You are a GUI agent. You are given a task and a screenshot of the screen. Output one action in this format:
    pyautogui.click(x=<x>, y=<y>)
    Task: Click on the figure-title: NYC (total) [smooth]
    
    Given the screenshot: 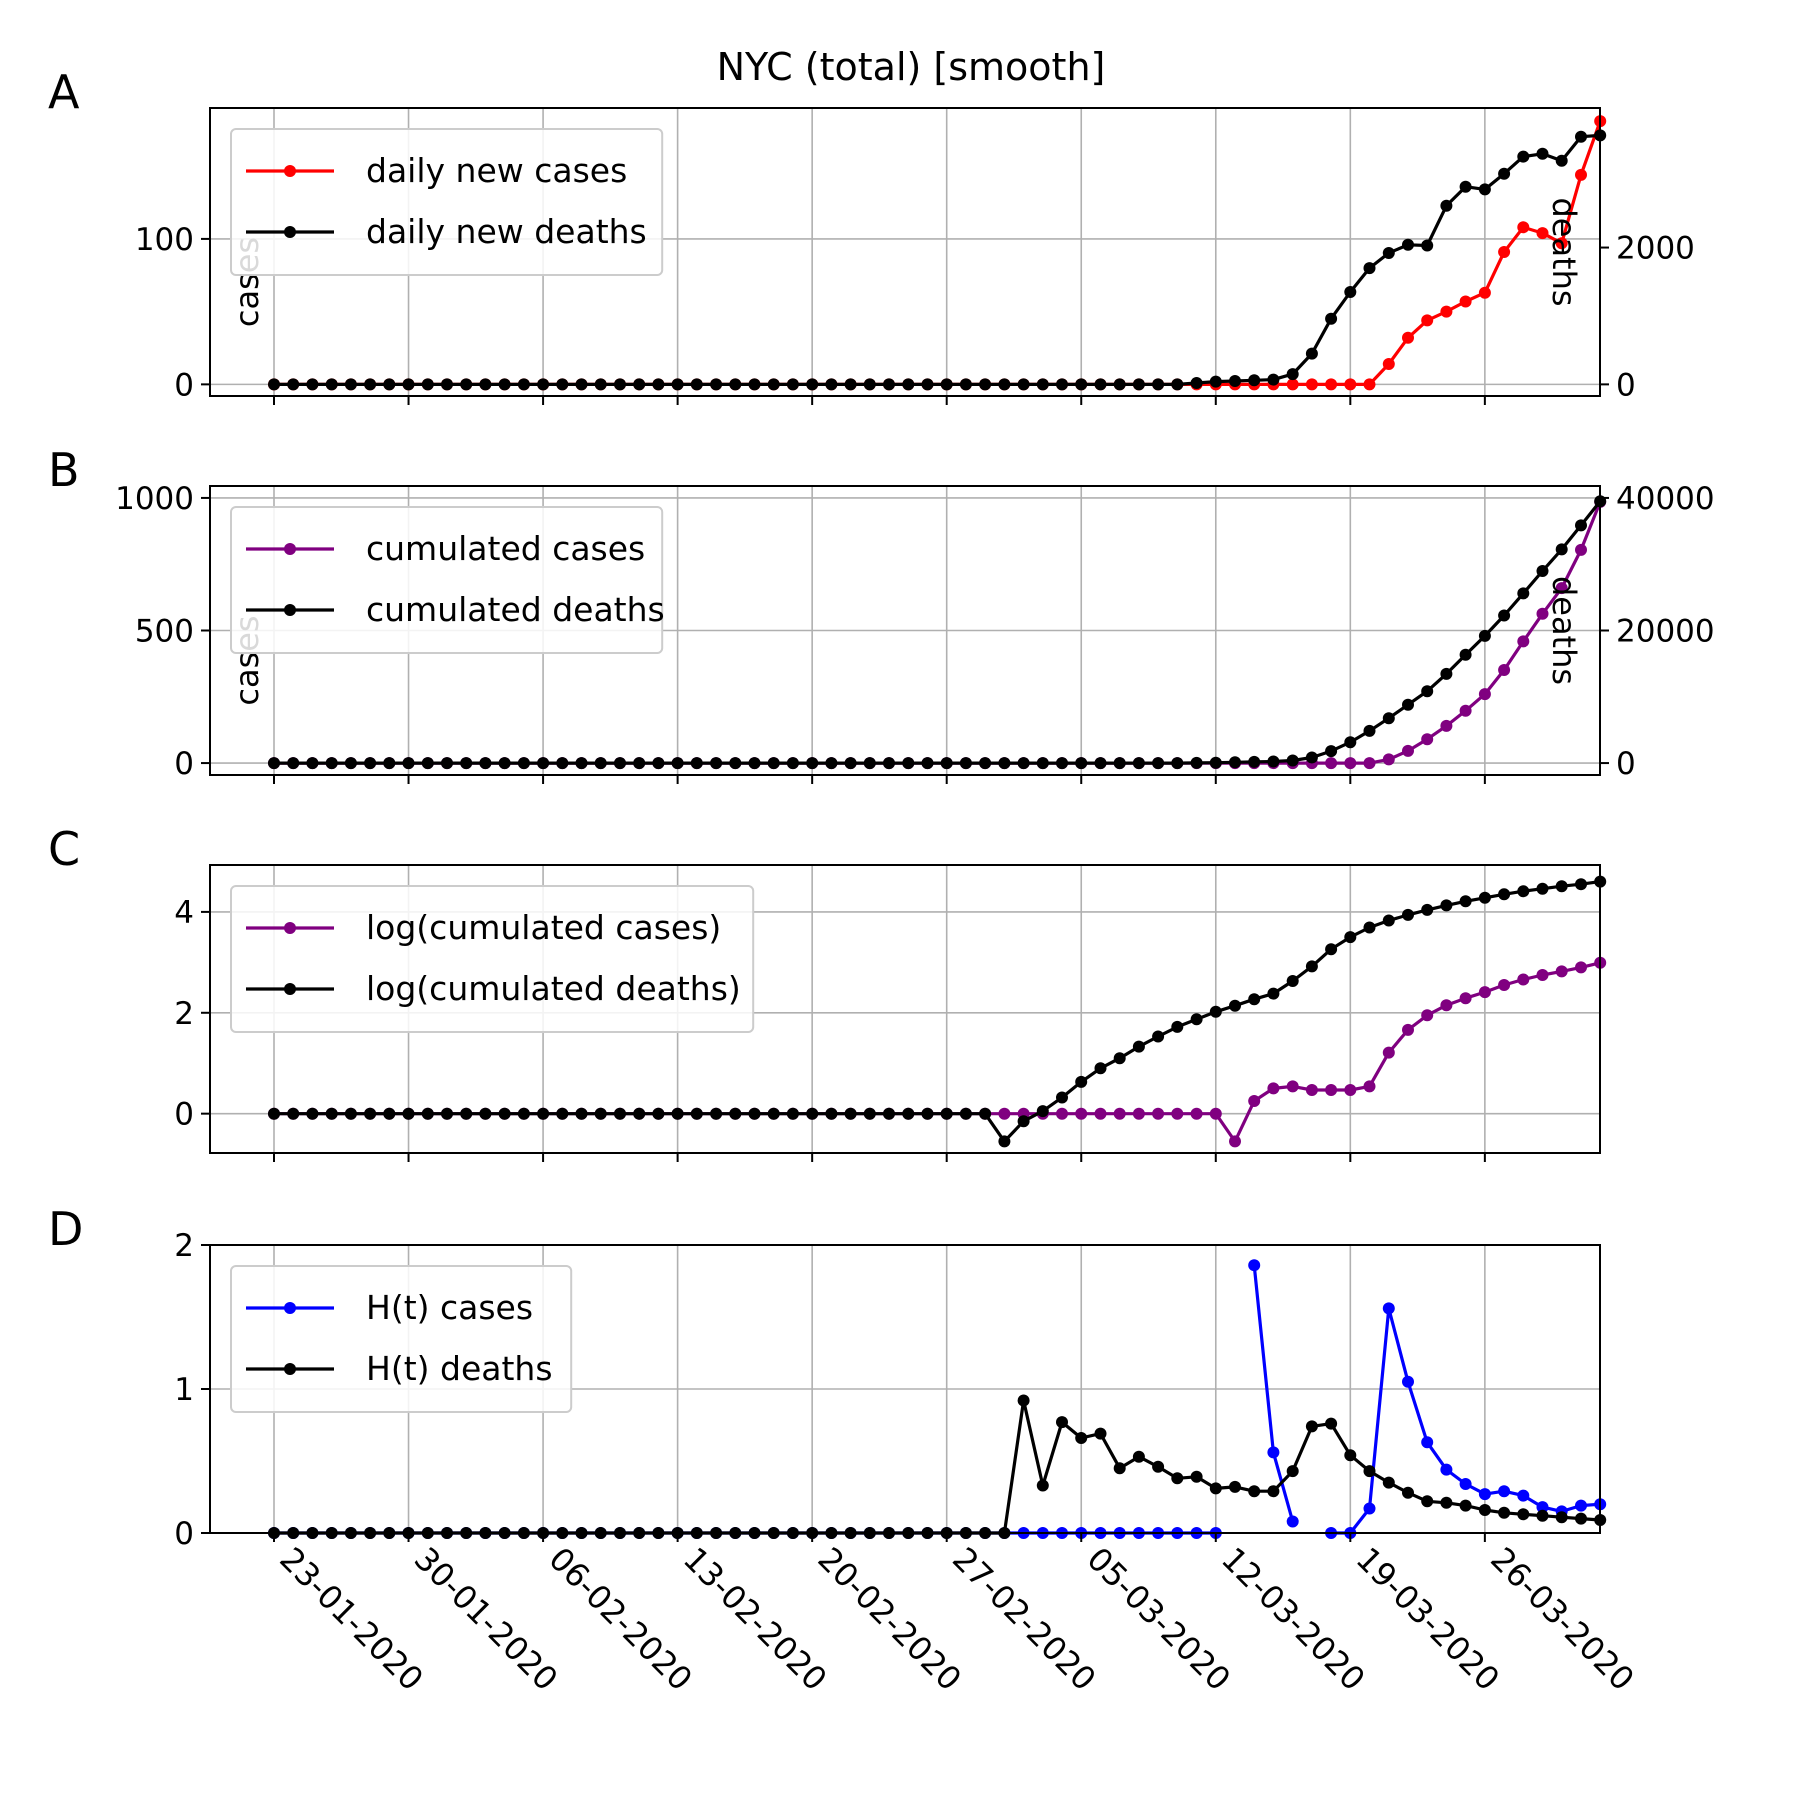 What is the action you would take?
    pyautogui.click(x=911, y=67)
    